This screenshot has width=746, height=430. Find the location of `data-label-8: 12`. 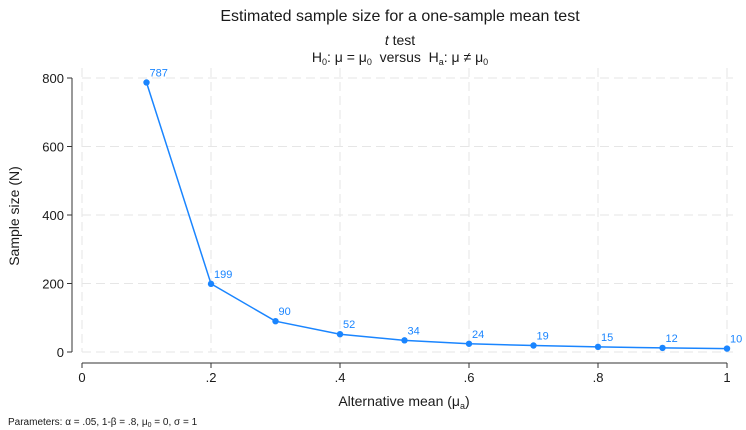

data-label-8: 12 is located at coordinates (672, 339).